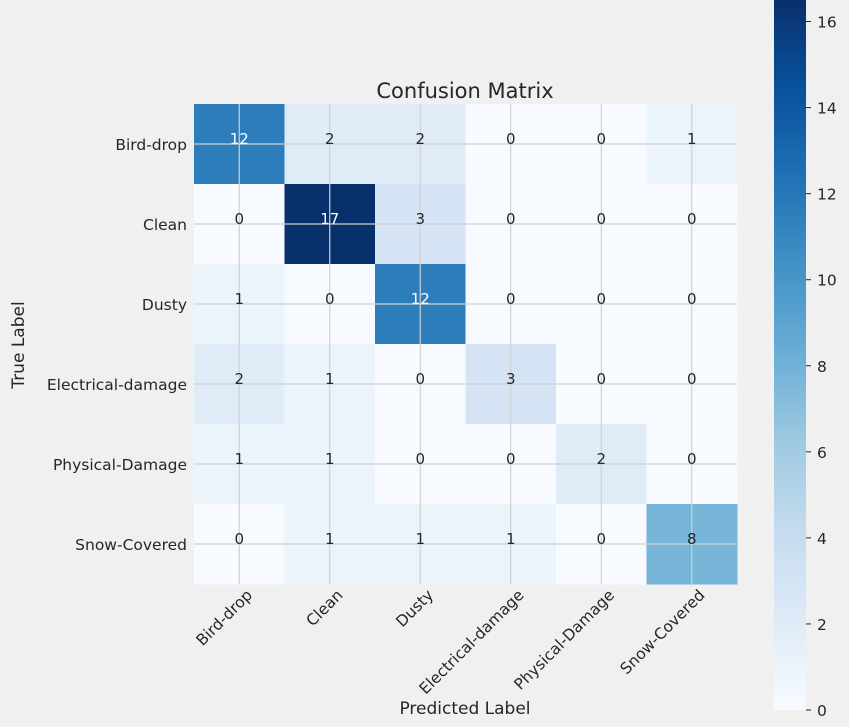 The height and width of the screenshot is (727, 849). I want to click on x-tick-label: Clean, so click(325, 608).